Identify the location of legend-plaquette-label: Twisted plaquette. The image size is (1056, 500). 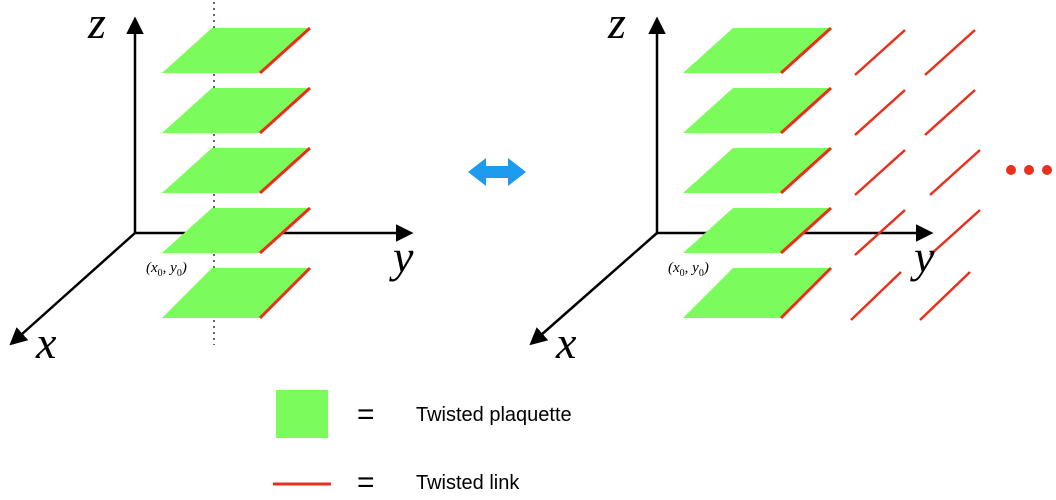
(494, 415).